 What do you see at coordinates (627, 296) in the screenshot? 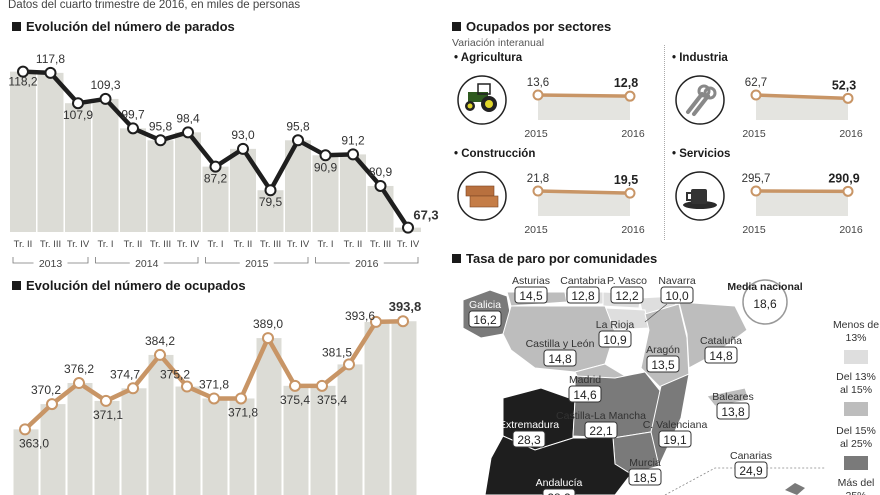
I see `region-value-label: 12,2` at bounding box center [627, 296].